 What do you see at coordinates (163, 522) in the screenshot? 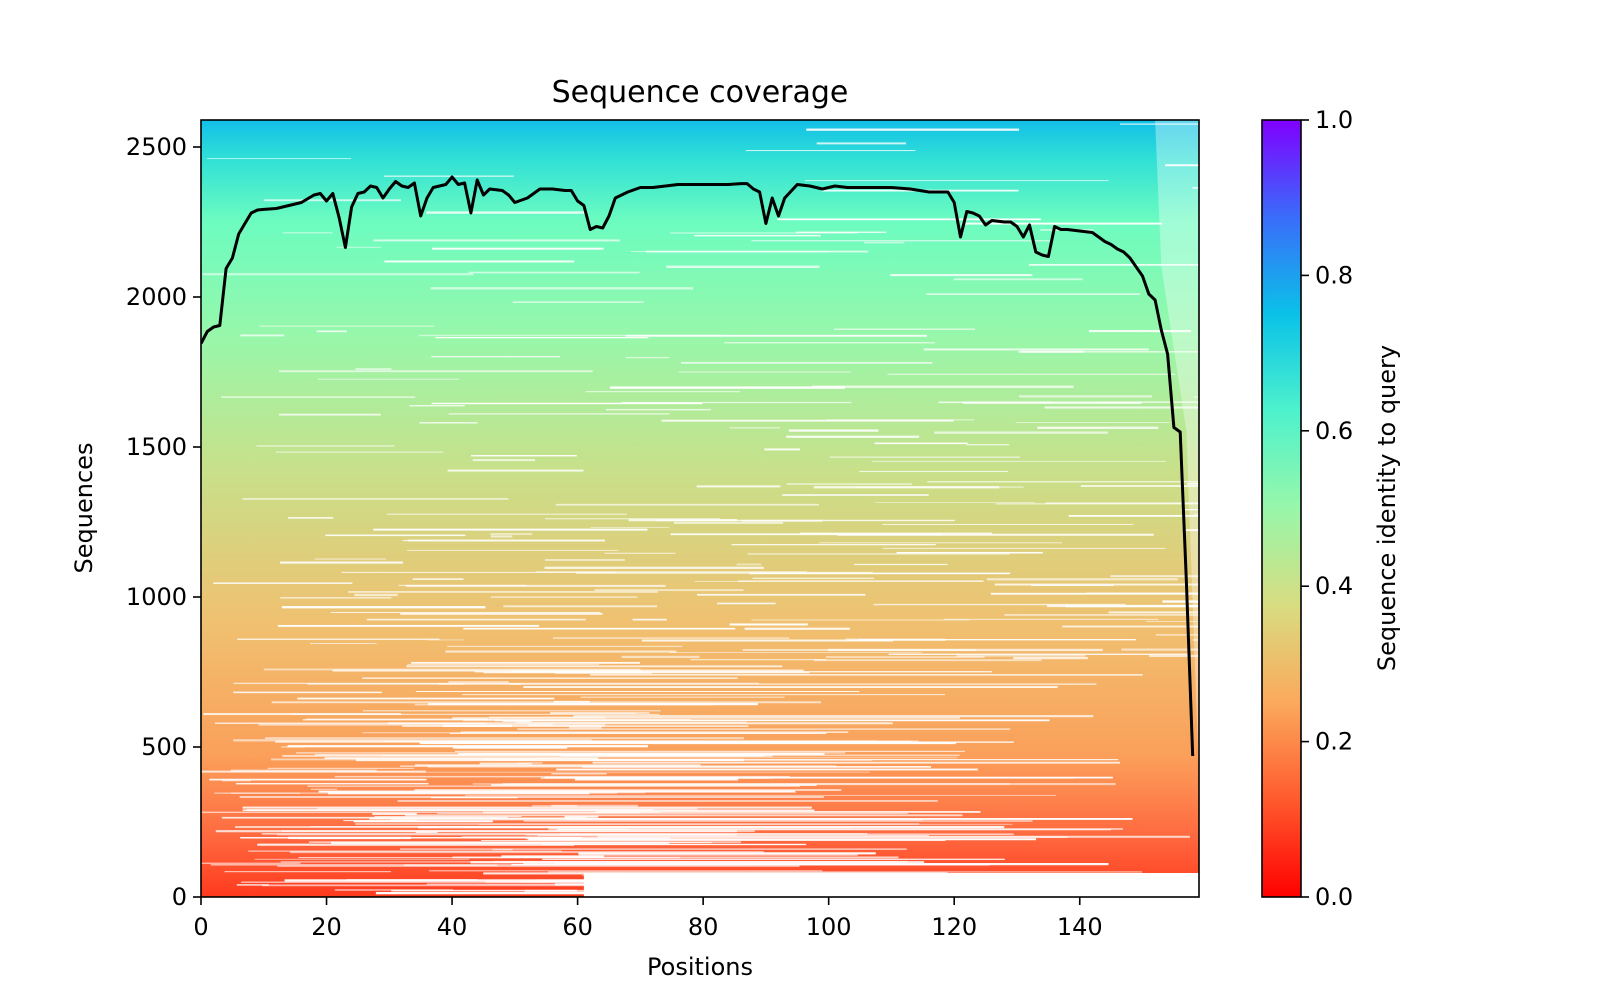
I see `y-axis: 0 500 1000 1500 2000 2500` at bounding box center [163, 522].